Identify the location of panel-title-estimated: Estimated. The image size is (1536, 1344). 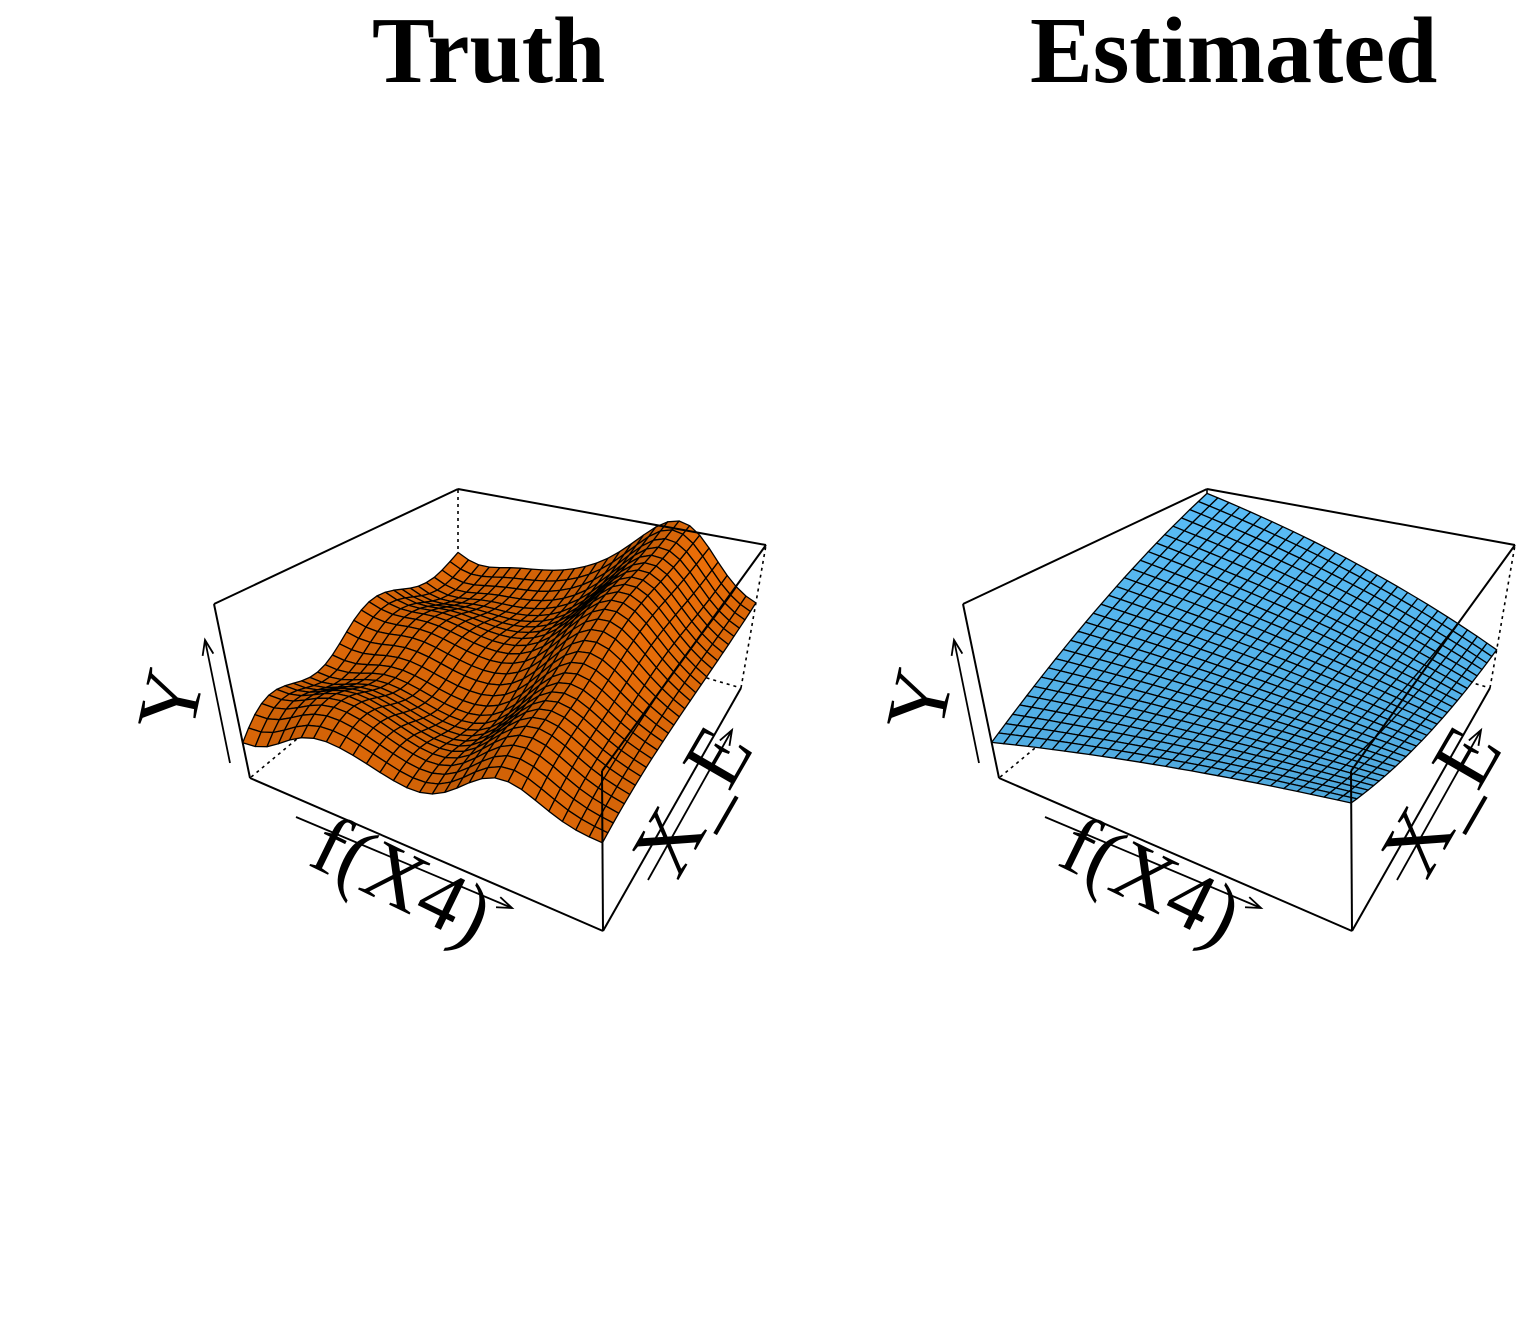
(1234, 51).